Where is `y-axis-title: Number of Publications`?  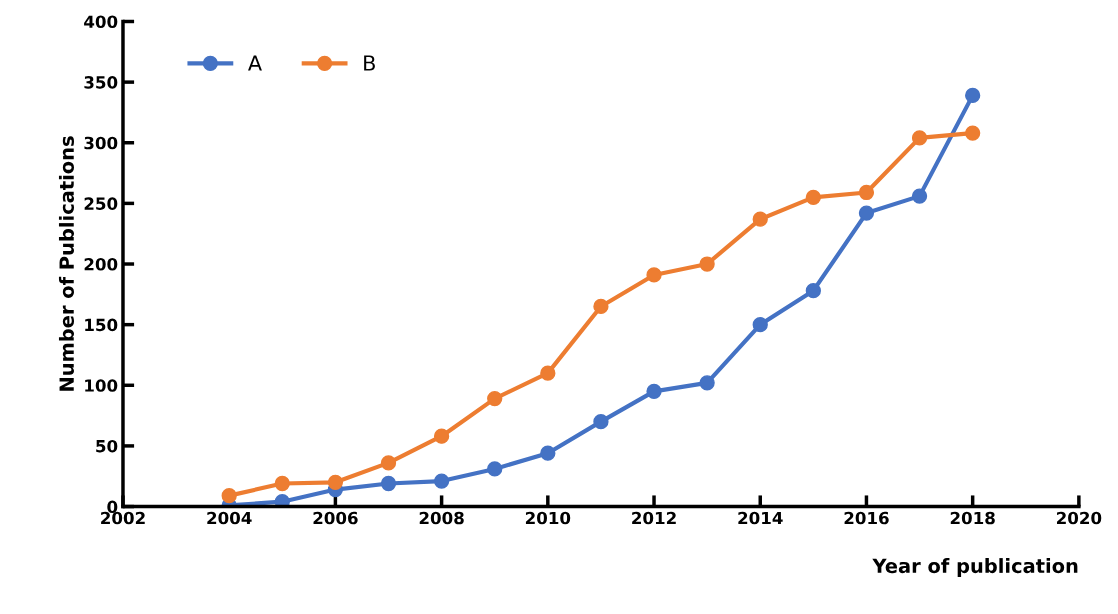
y-axis-title: Number of Publications is located at coordinates (66, 263).